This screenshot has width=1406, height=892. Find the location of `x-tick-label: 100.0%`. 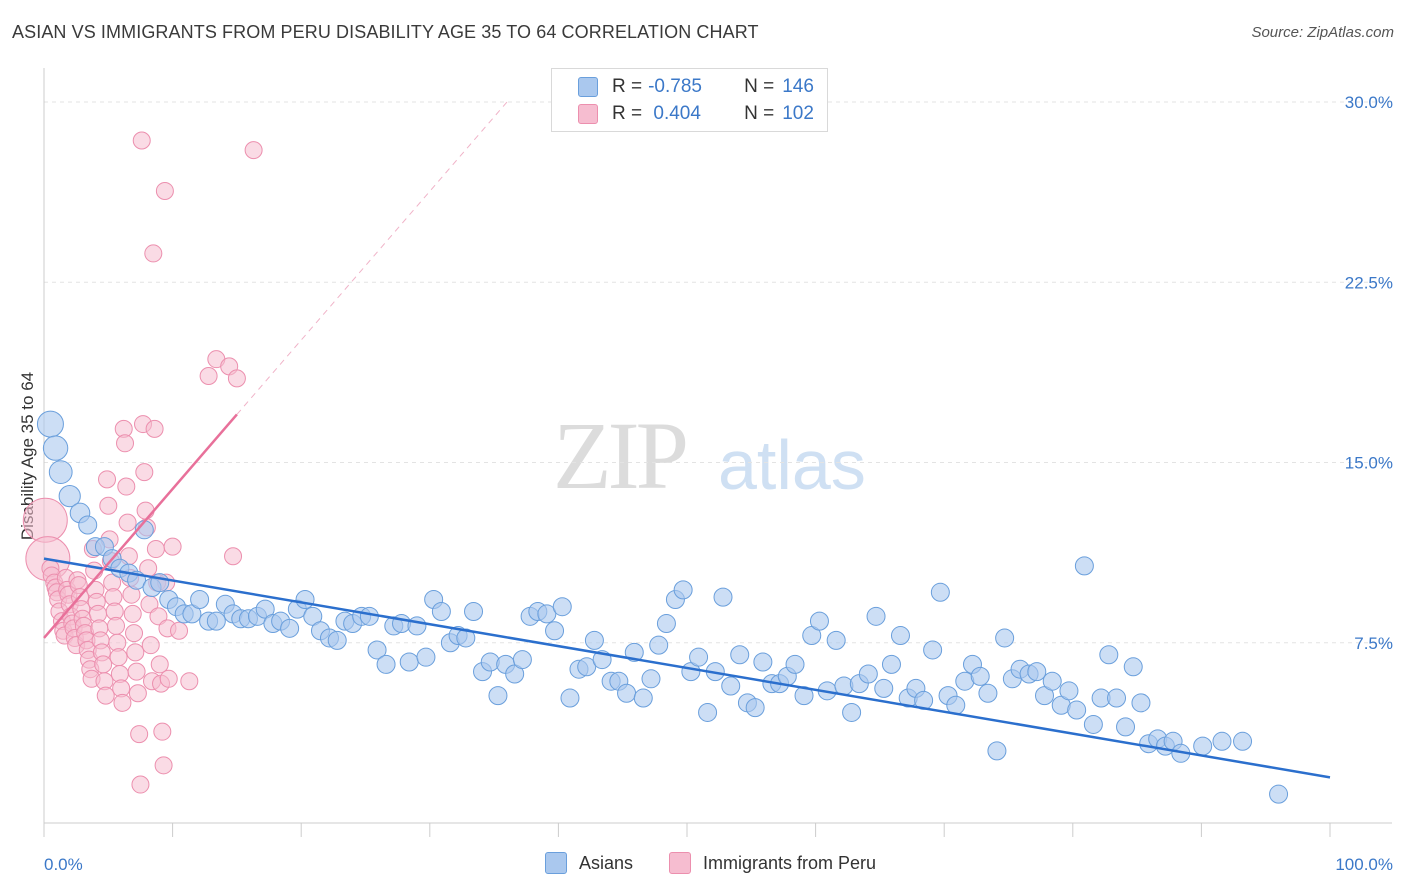

x-tick-label: 100.0% is located at coordinates (1364, 864).